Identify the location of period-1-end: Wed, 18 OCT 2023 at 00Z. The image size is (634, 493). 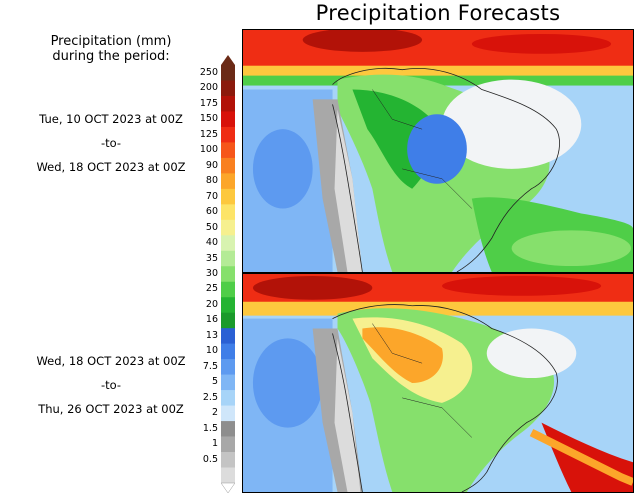
(111, 167).